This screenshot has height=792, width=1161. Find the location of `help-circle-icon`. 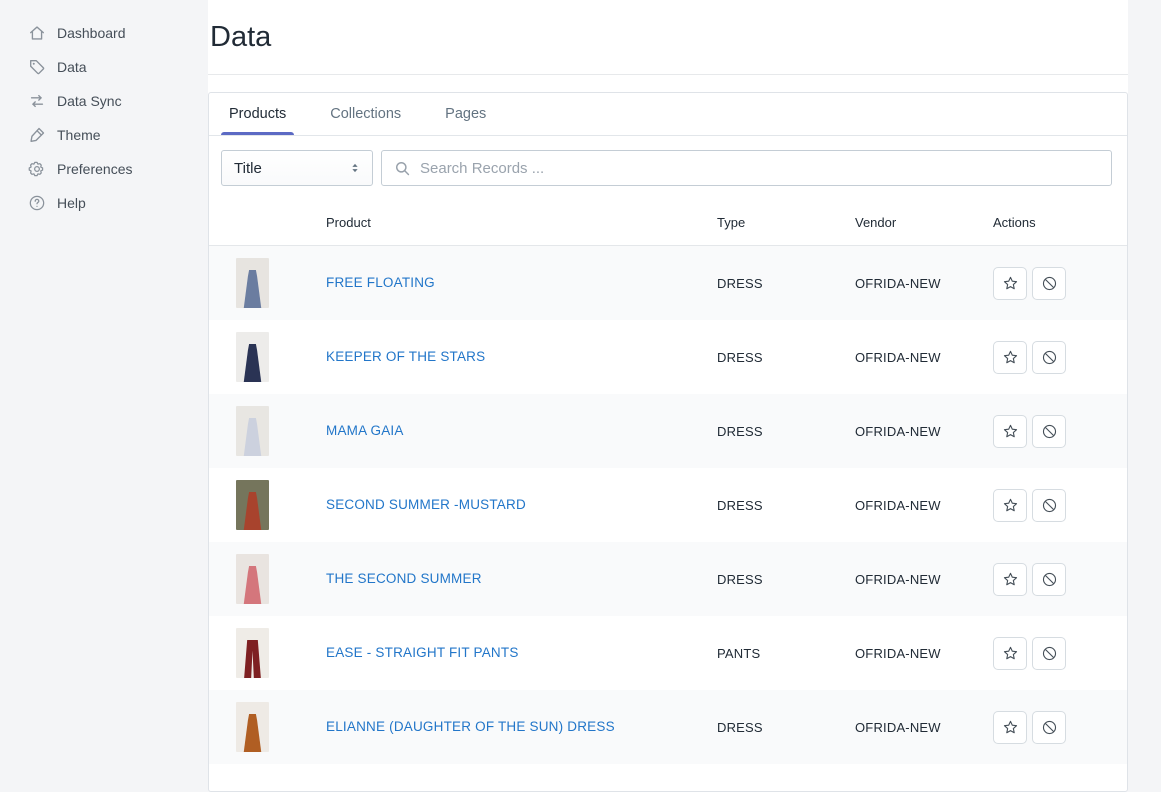

help-circle-icon is located at coordinates (37, 203).